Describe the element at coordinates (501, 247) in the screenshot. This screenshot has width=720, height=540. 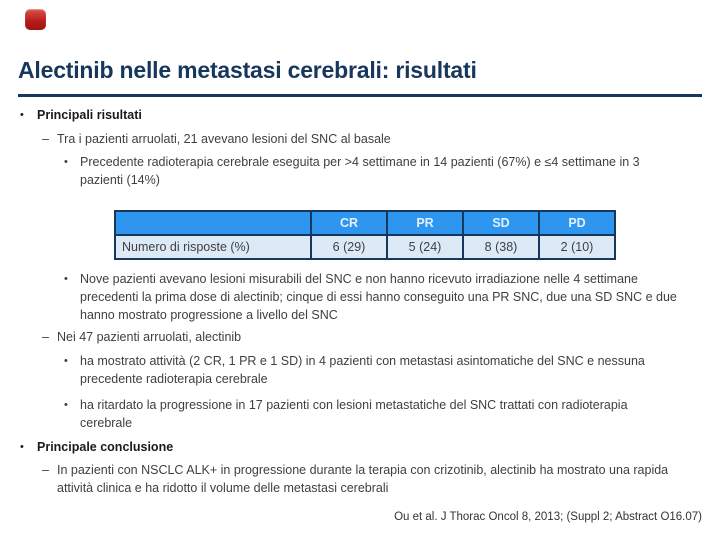
I see `table-value-sd: 8 (38)` at that location.